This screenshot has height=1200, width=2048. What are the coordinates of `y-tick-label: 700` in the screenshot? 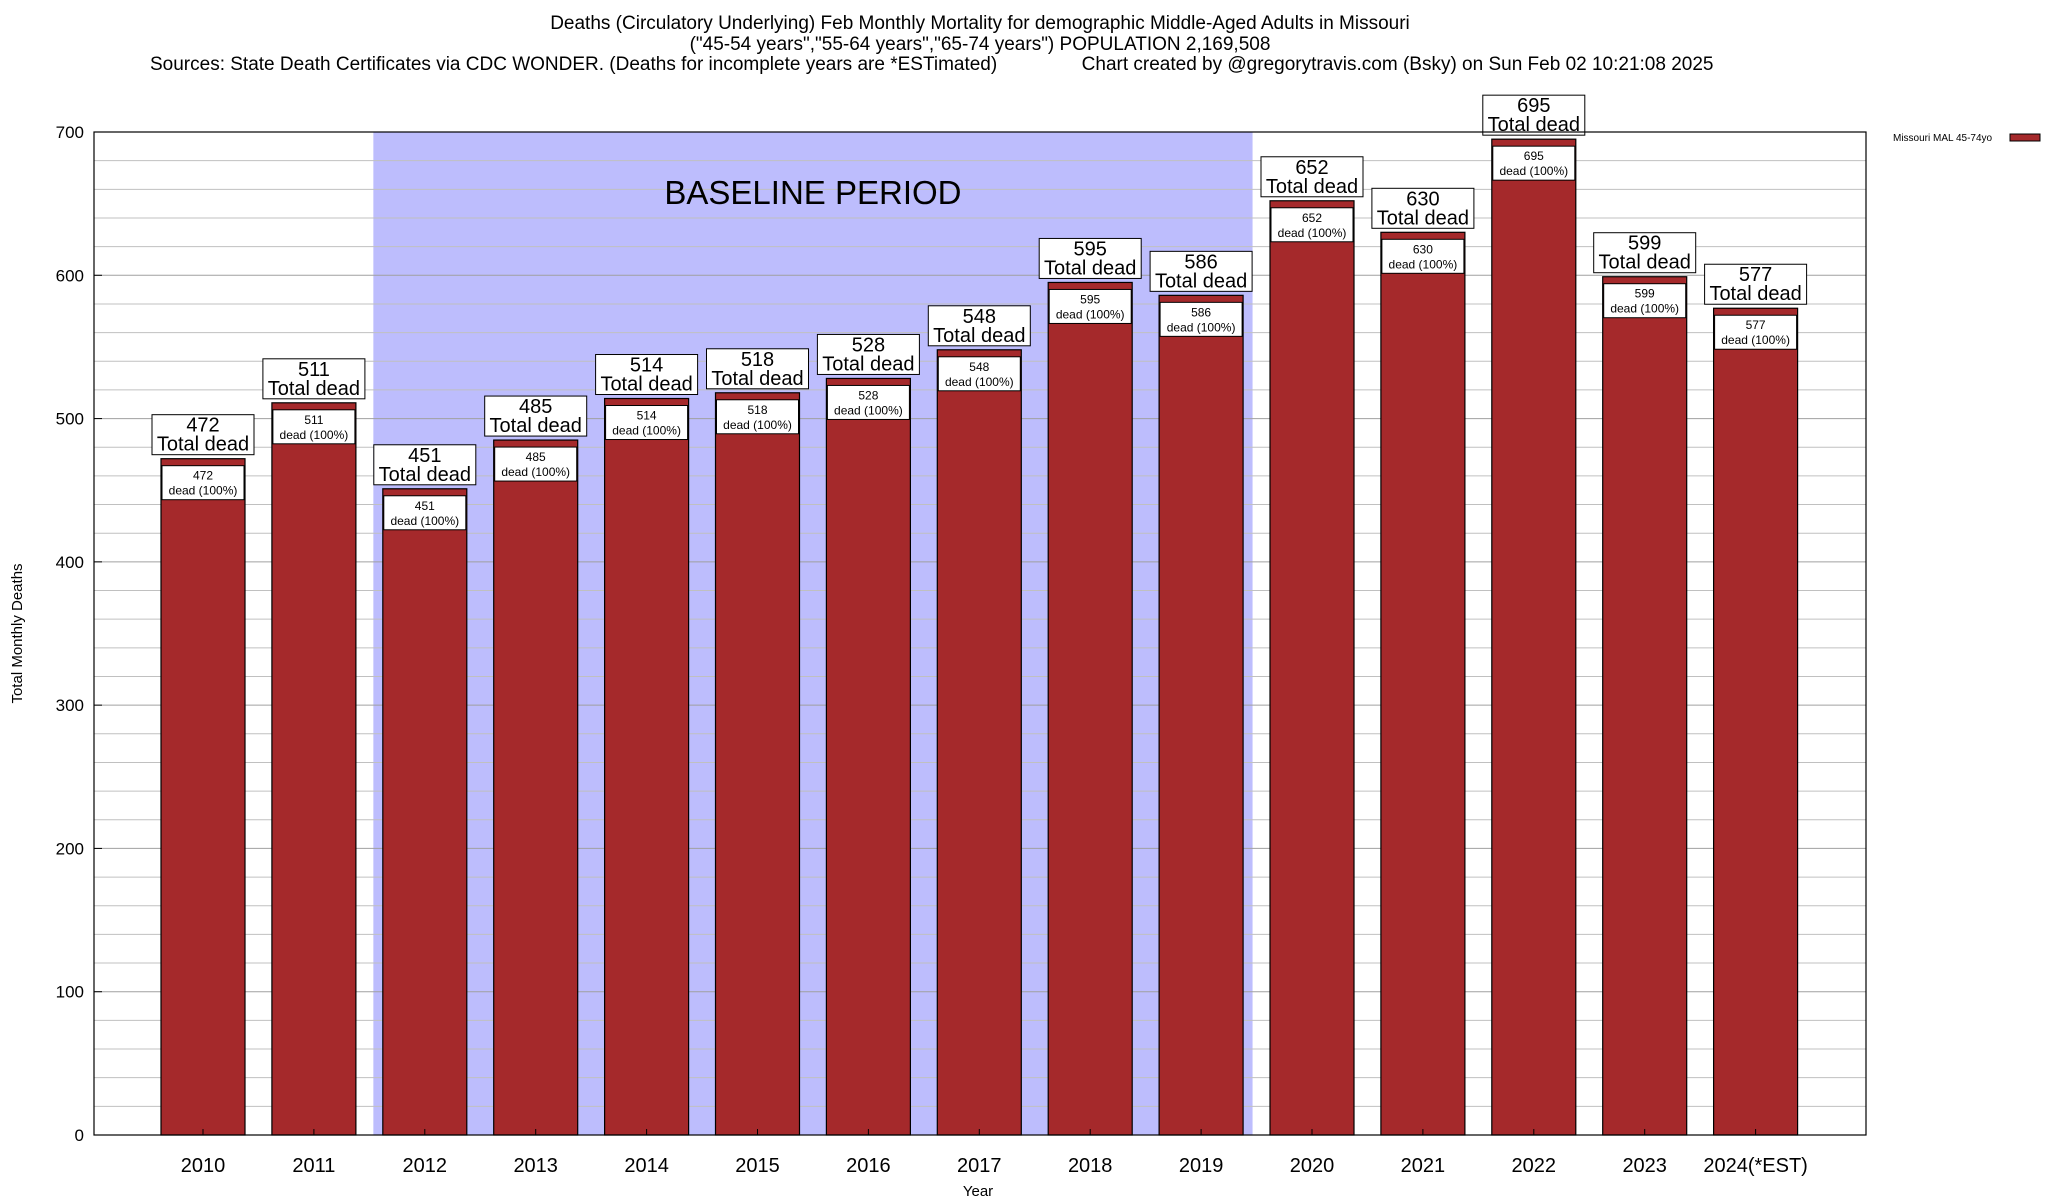 It's located at (70, 132).